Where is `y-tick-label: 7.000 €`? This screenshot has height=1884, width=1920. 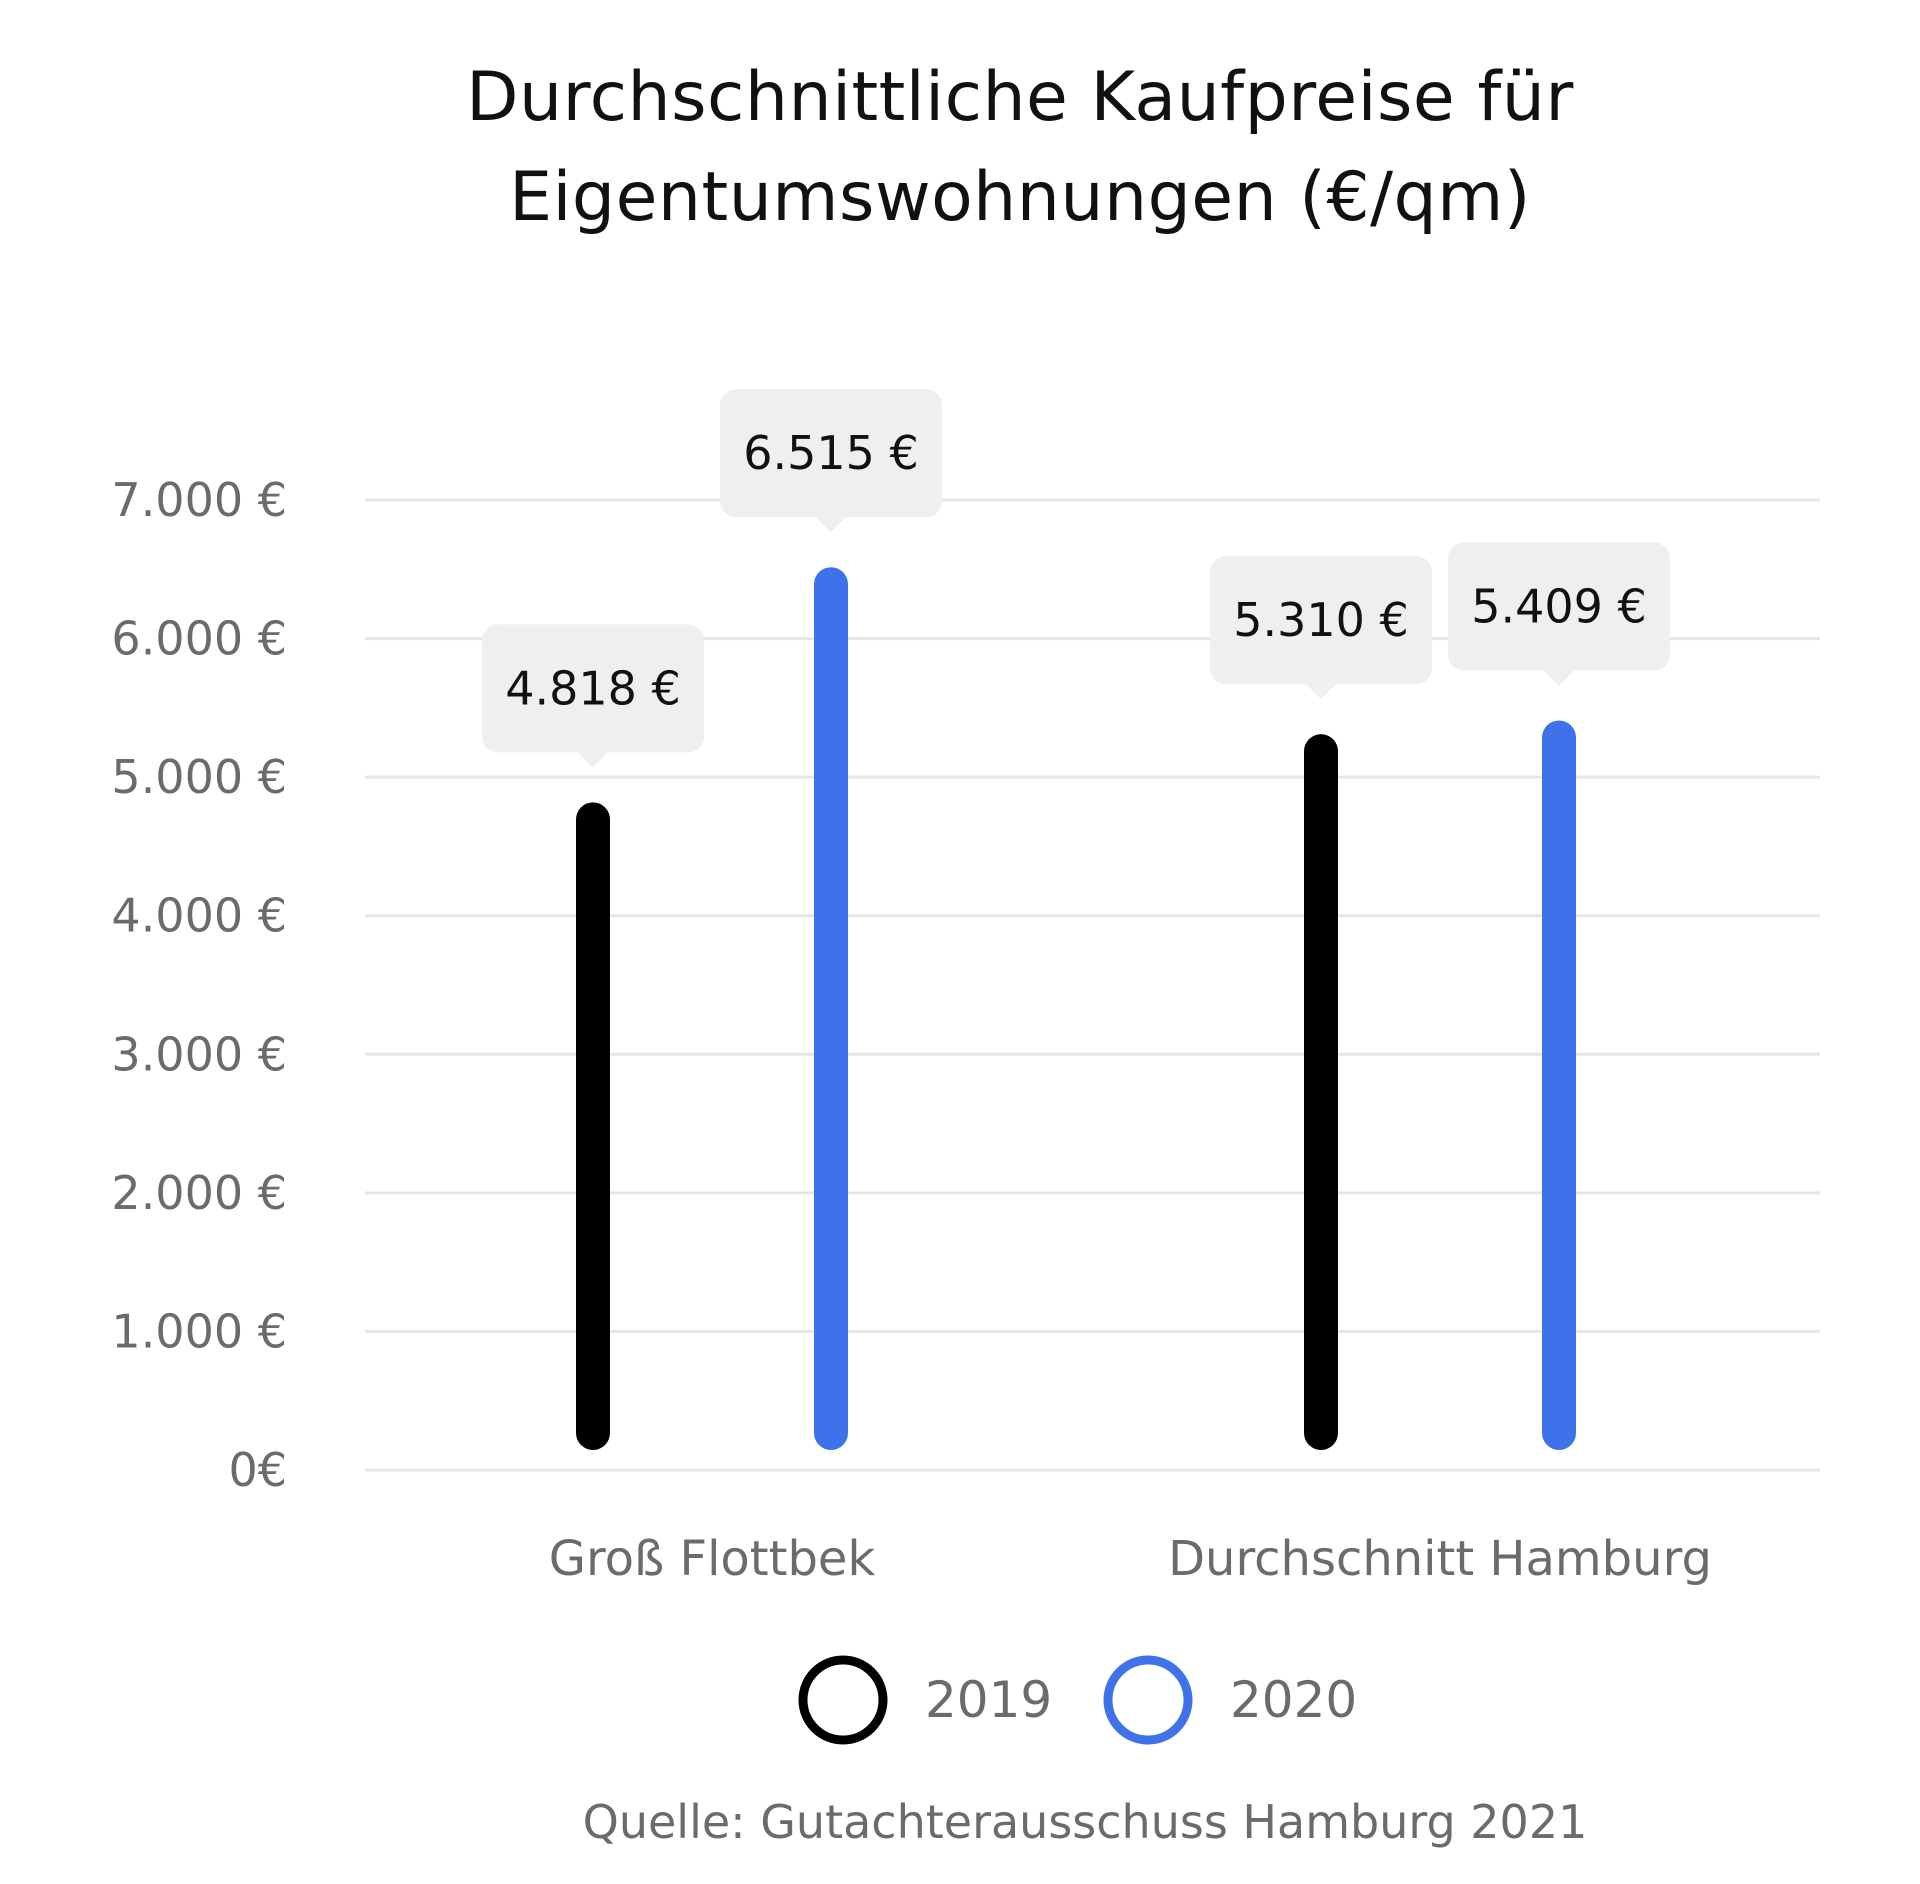 y-tick-label: 7.000 € is located at coordinates (199, 500).